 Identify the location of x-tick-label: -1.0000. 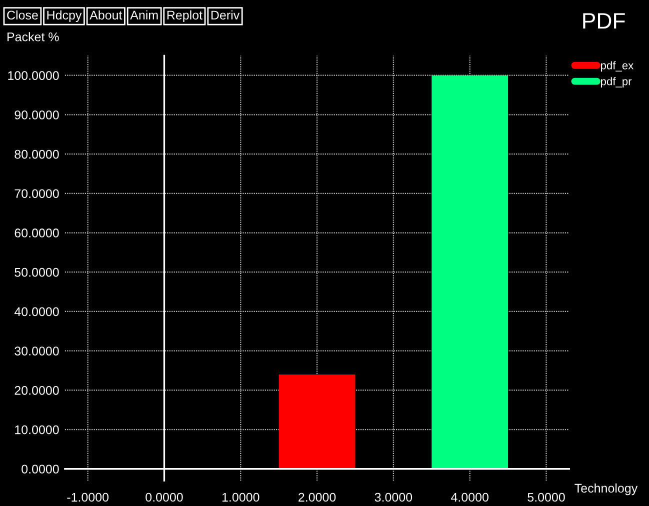
(88, 497).